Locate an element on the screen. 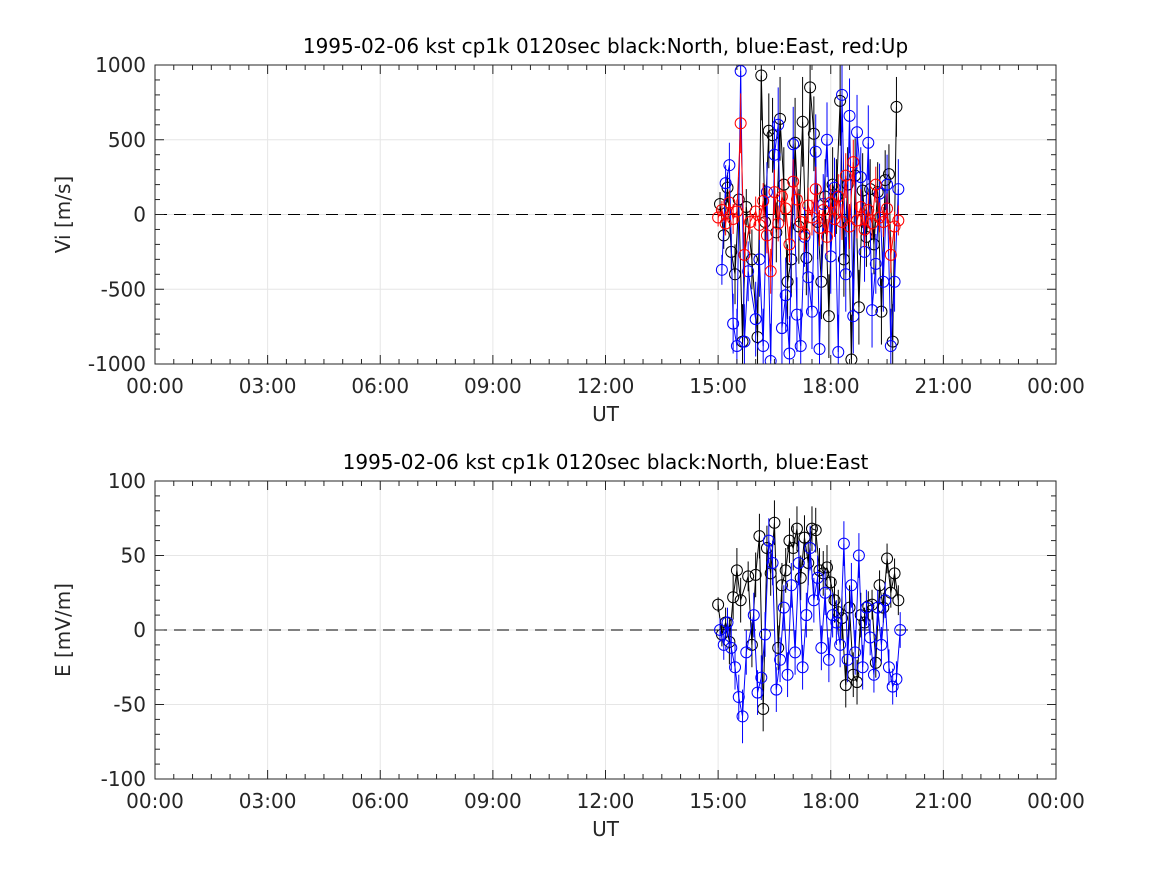 The height and width of the screenshot is (875, 1167). data-layer is located at coordinates (809, 622).